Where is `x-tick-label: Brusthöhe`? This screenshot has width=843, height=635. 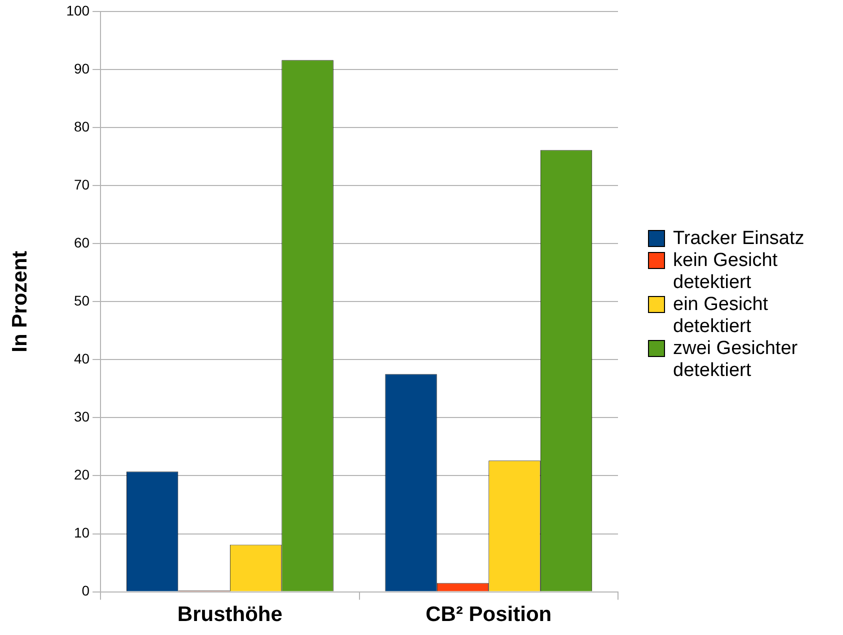
x-tick-label: Brusthöhe is located at coordinates (229, 614).